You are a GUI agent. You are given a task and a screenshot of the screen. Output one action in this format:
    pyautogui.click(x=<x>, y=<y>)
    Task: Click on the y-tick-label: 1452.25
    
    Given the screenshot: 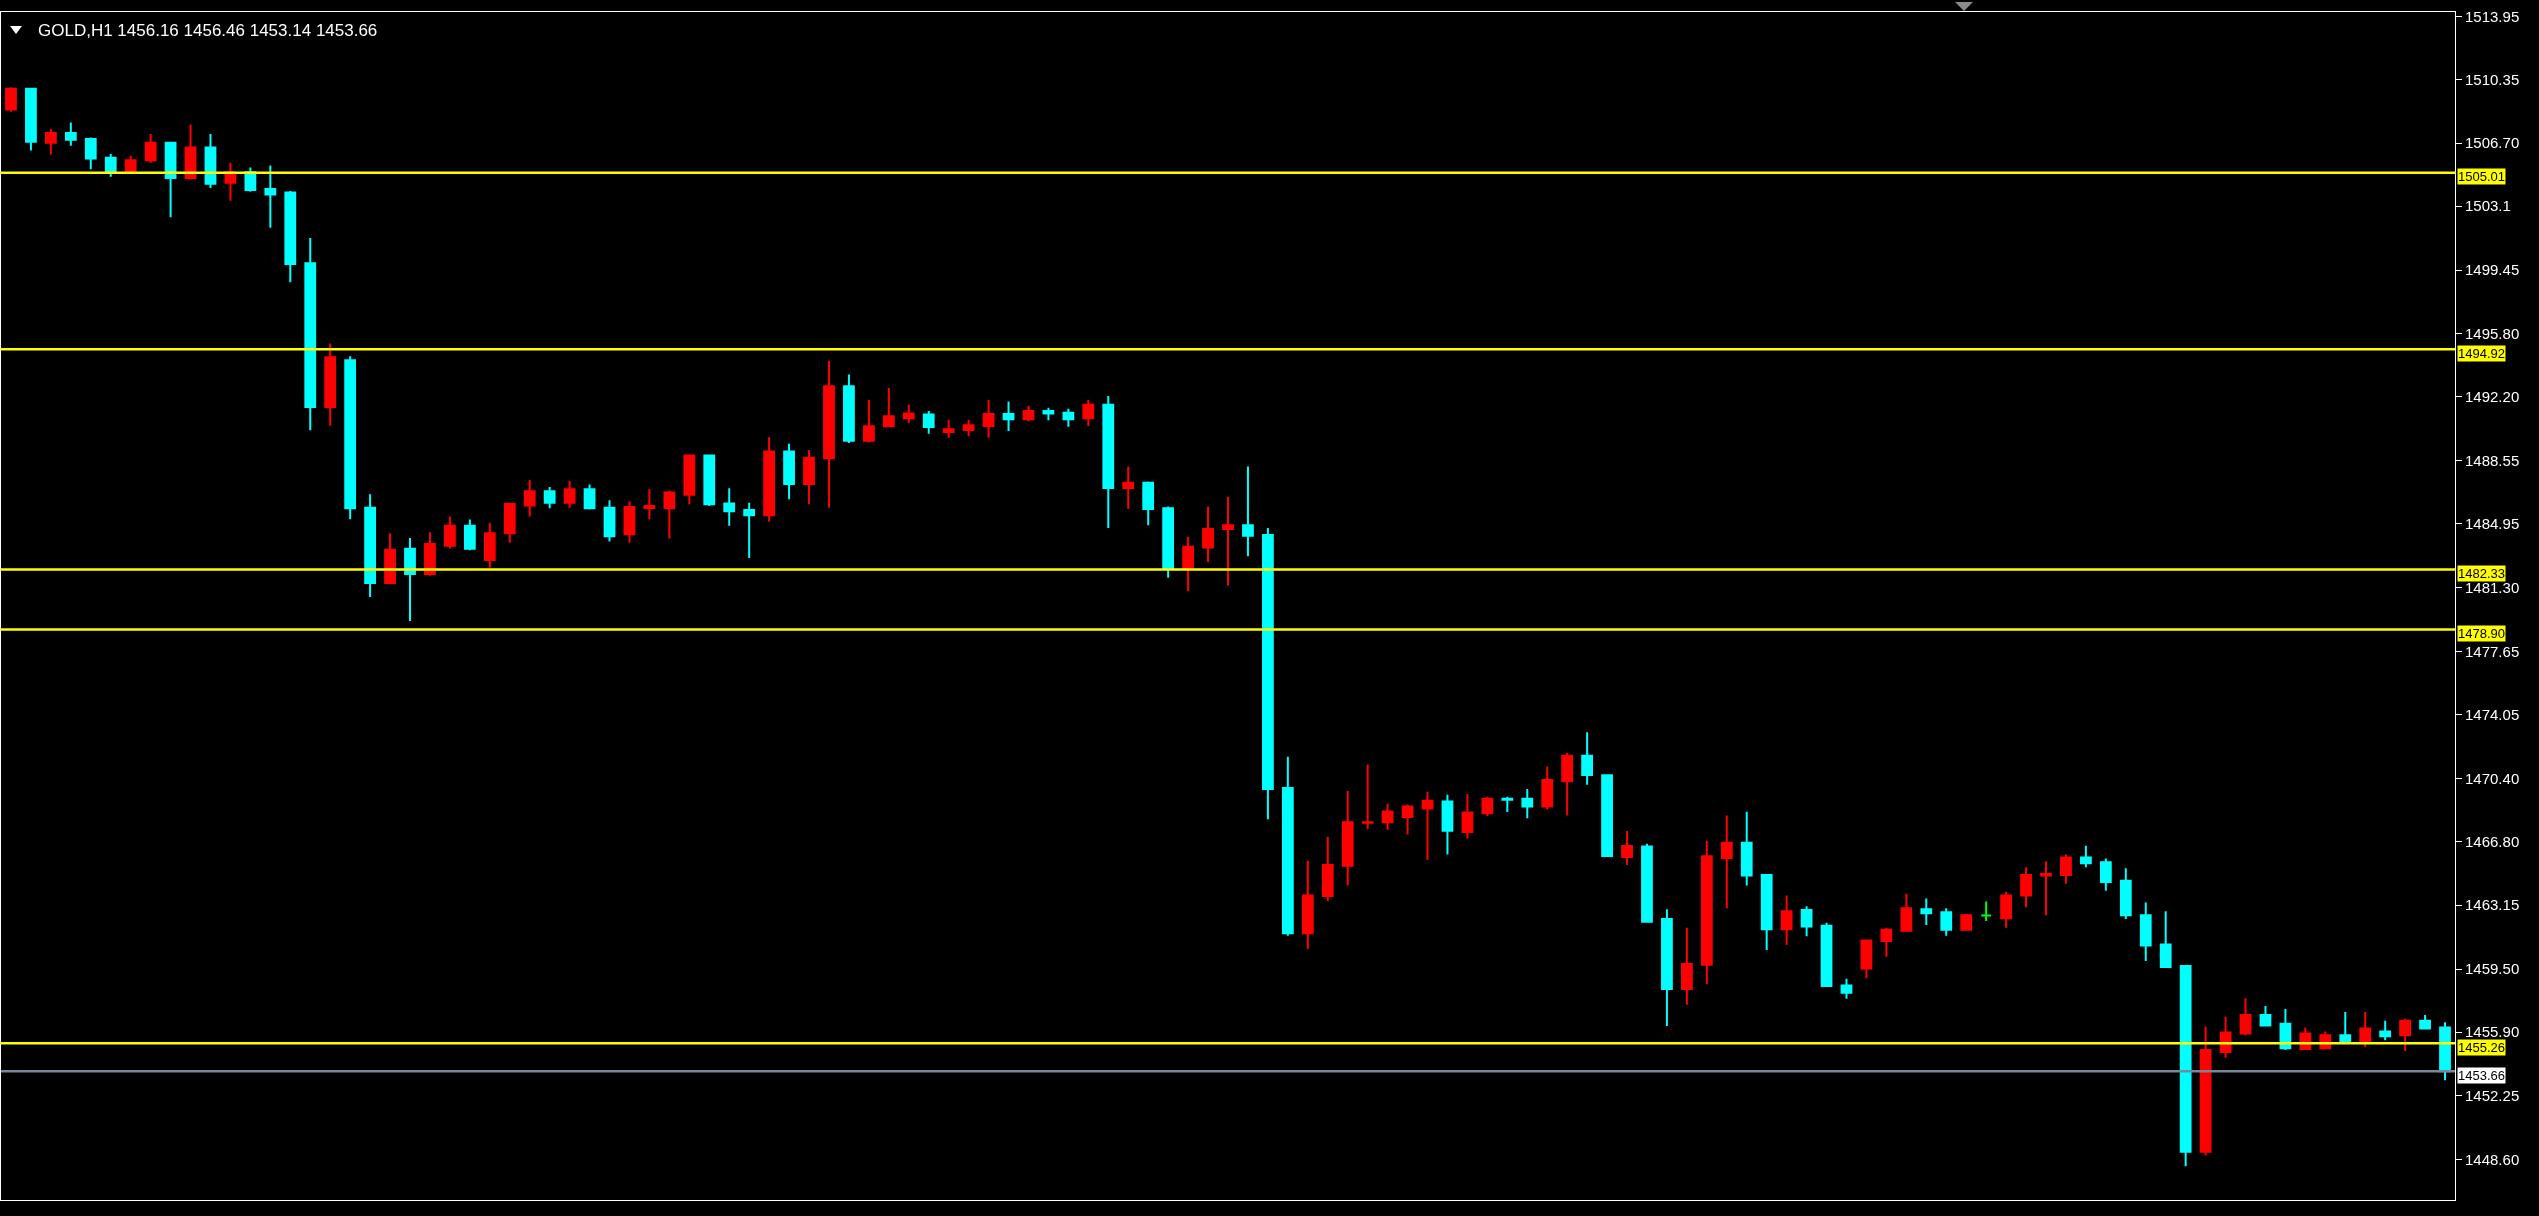 What is the action you would take?
    pyautogui.click(x=2492, y=1096)
    